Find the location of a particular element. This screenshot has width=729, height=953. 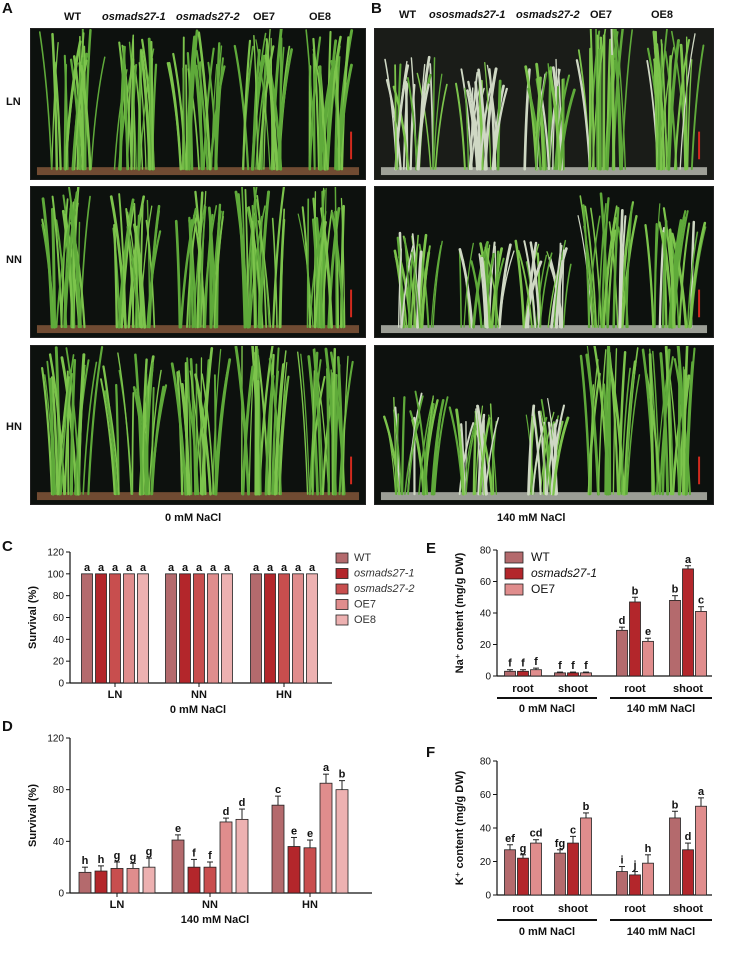

photo-header-b-osmads27-1: ososmads27-1 is located at coordinates (467, 15).